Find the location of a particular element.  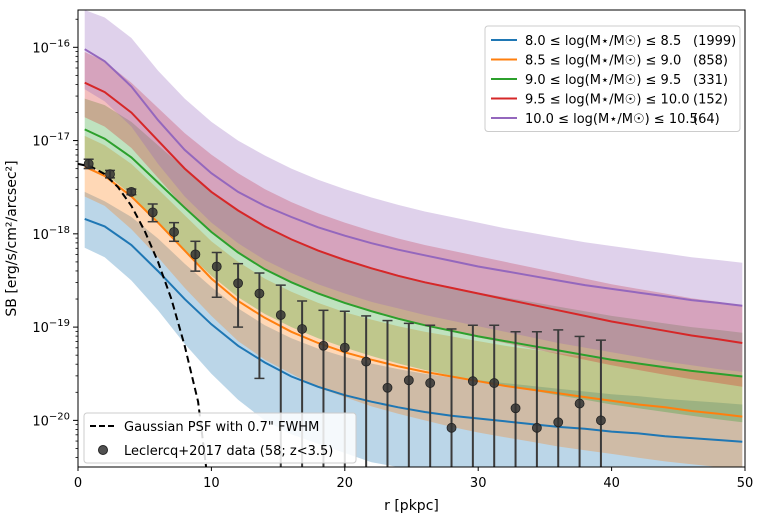

y-tick-label: 10−18 is located at coordinates (51, 234).